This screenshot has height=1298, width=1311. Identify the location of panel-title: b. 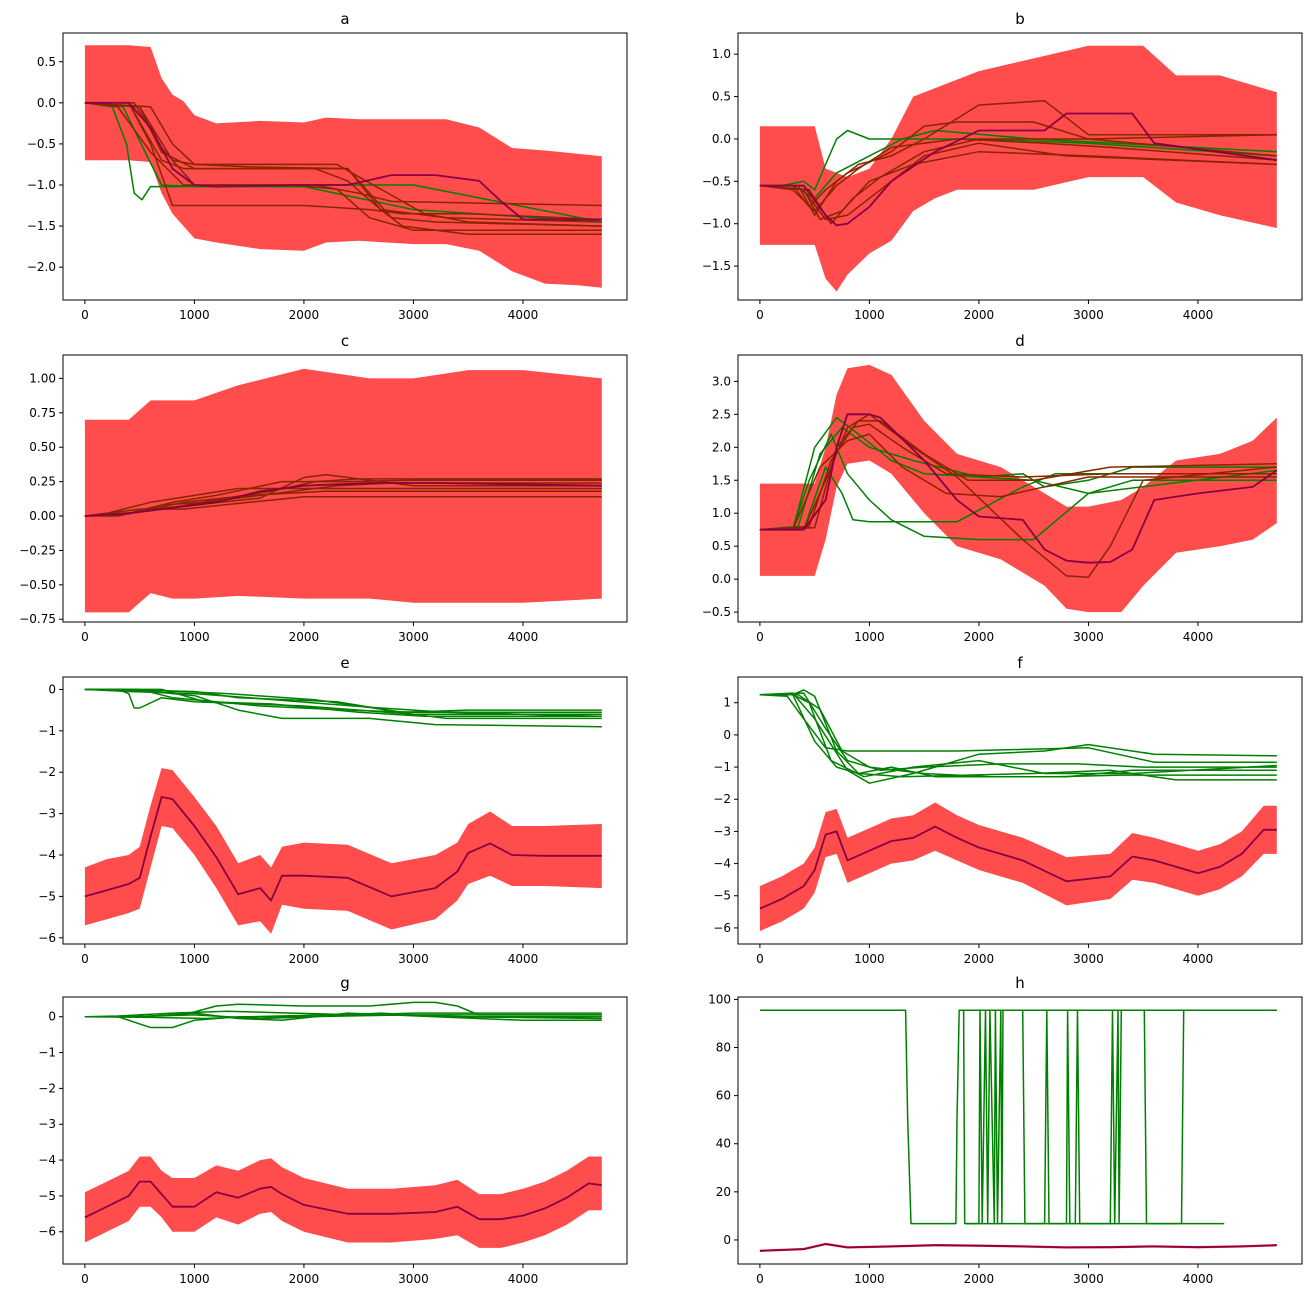
(1020, 19).